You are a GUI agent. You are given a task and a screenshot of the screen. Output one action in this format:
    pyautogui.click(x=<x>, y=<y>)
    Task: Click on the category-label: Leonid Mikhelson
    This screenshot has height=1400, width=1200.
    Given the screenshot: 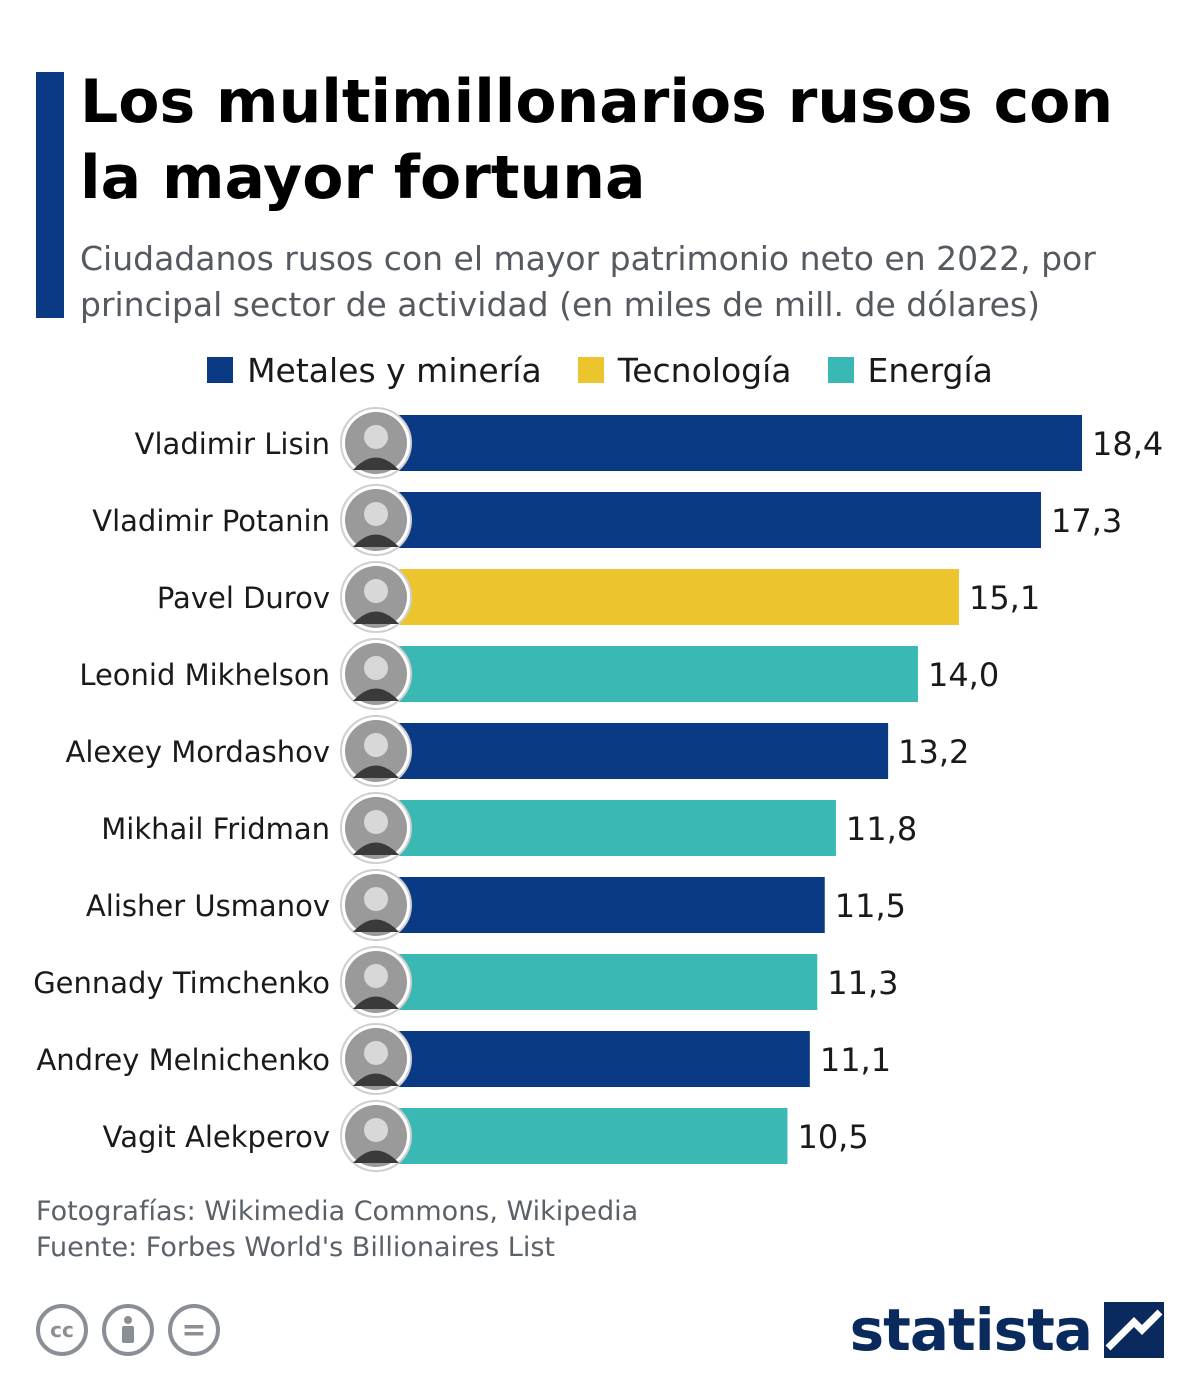 What is the action you would take?
    pyautogui.click(x=204, y=675)
    